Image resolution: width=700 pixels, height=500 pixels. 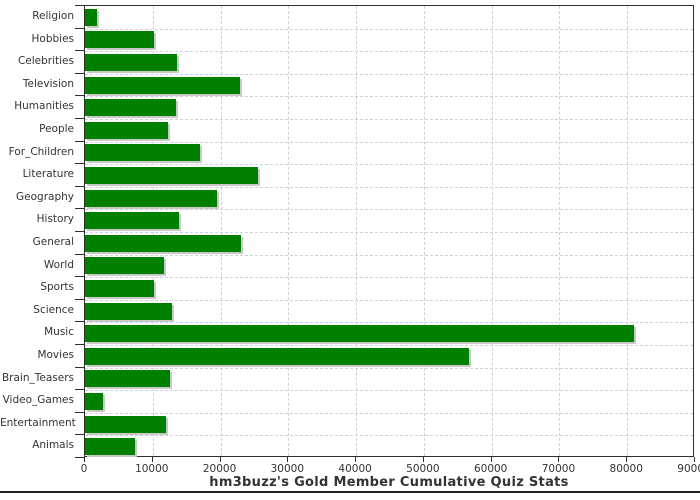 I want to click on bar-history, so click(x=132, y=221).